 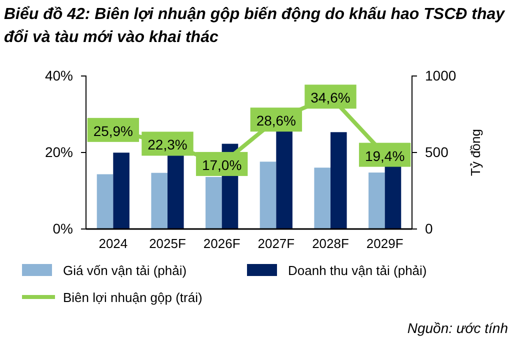 What do you see at coordinates (385, 244) in the screenshot?
I see `x-tick-label: 2029F` at bounding box center [385, 244].